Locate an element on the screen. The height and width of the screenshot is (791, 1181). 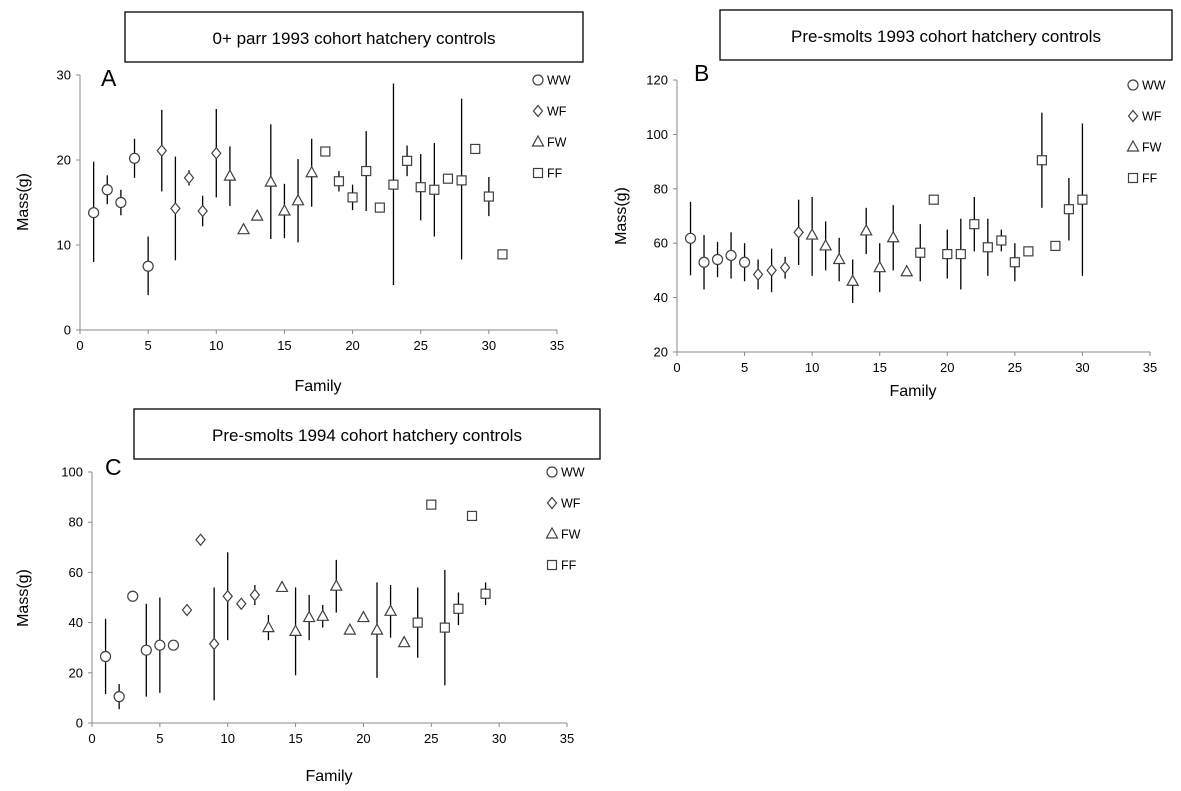
panel-b-legend-marker-fw is located at coordinates (1133, 145).